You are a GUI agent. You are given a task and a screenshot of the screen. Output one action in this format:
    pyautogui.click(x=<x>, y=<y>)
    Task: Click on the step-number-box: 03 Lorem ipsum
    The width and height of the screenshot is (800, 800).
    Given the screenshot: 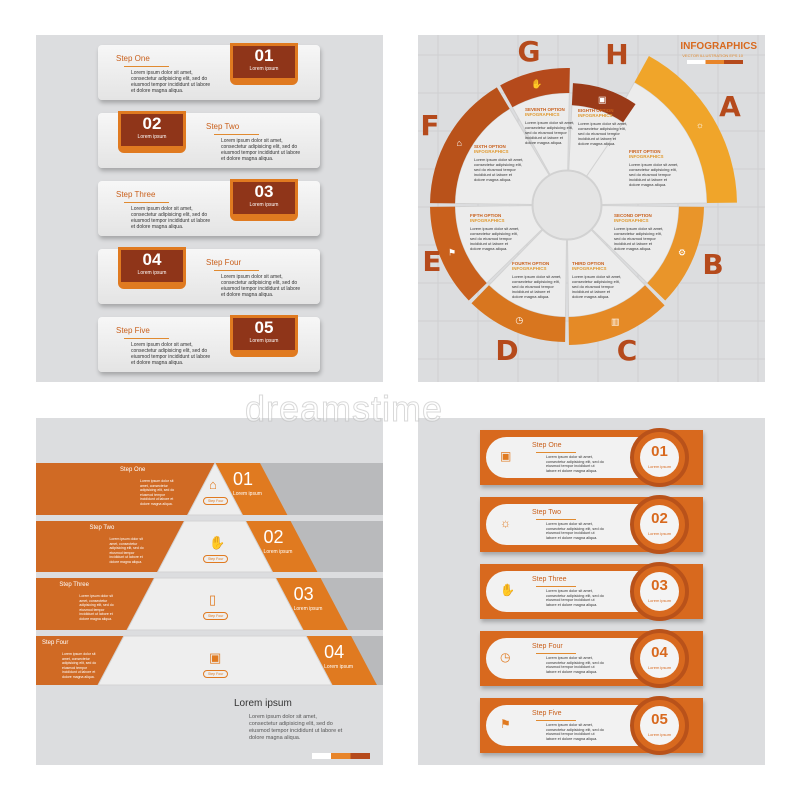 What is the action you would take?
    pyautogui.click(x=264, y=200)
    